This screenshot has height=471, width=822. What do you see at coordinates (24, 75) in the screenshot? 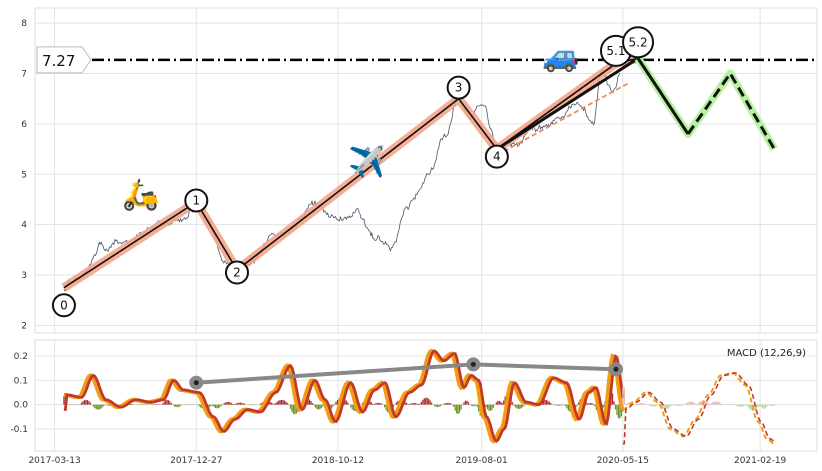
I see `price-y-tick-label: 7` at bounding box center [24, 75].